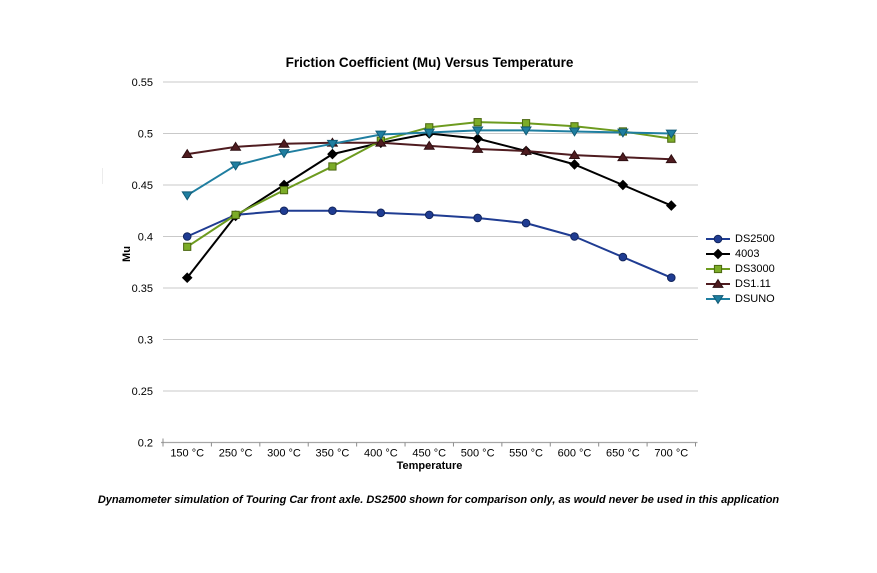 This screenshot has width=877, height=573. I want to click on x-tick-label: 700 °C, so click(671, 454).